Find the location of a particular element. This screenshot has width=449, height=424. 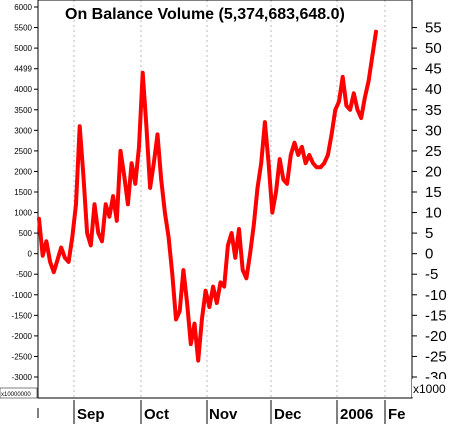

x-axis: Sep Oct Nov Dec 2006 Fe is located at coordinates (221, 412).